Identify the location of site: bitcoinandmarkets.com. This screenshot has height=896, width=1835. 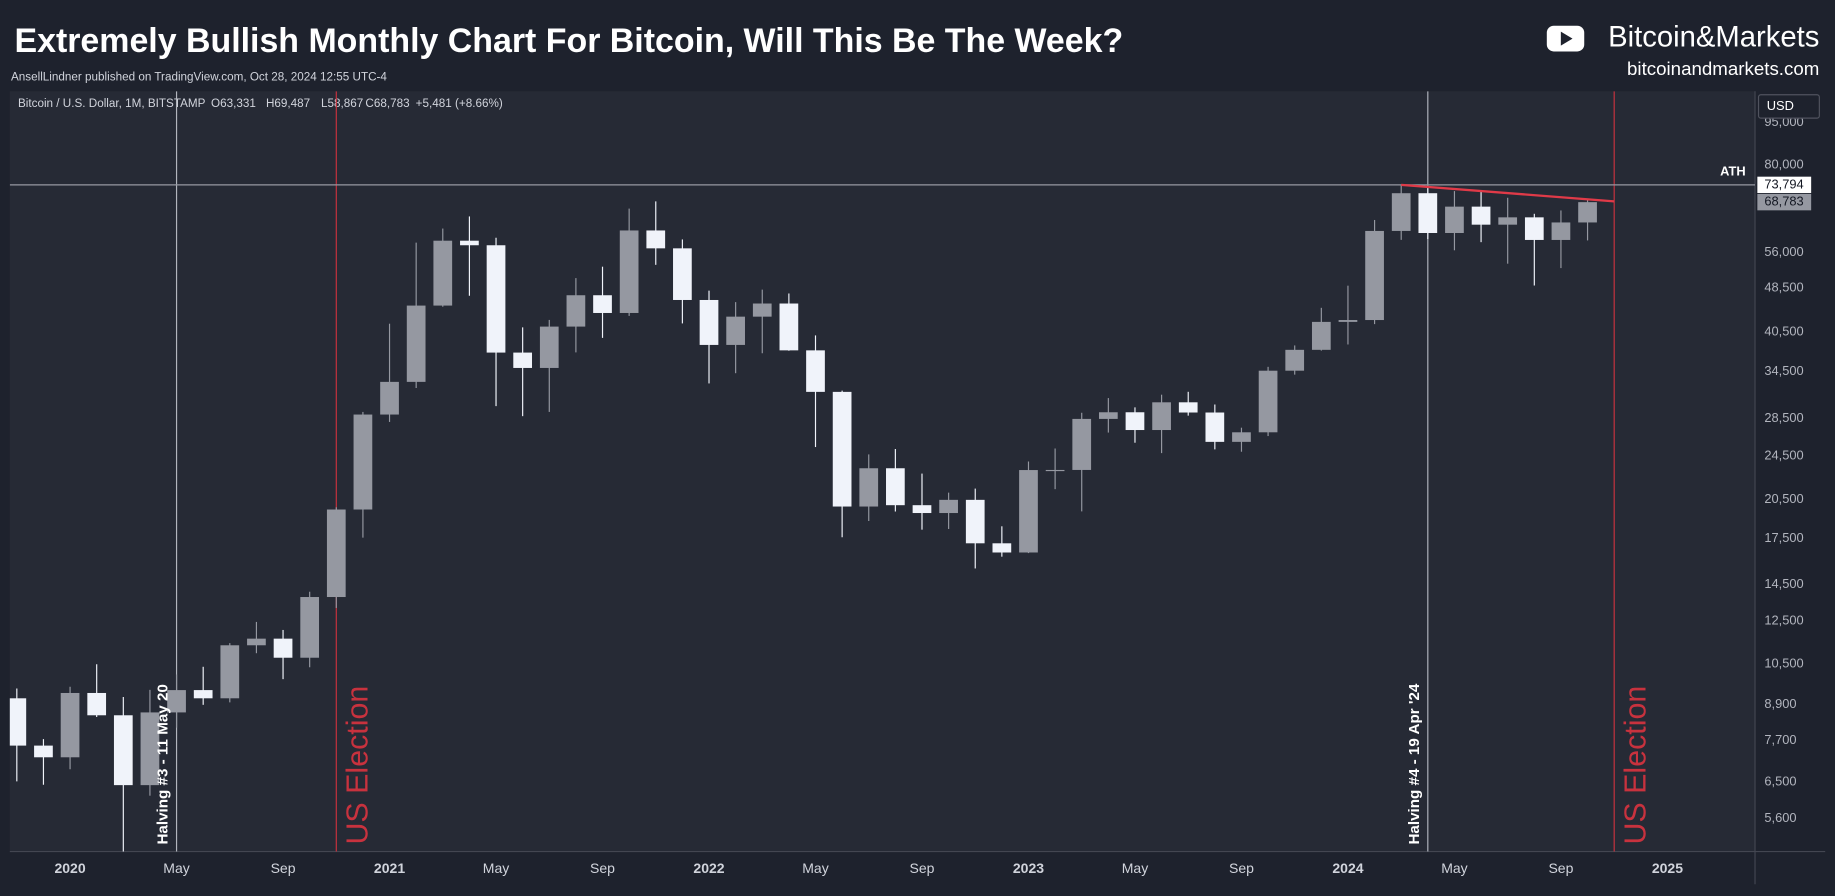
(1723, 68).